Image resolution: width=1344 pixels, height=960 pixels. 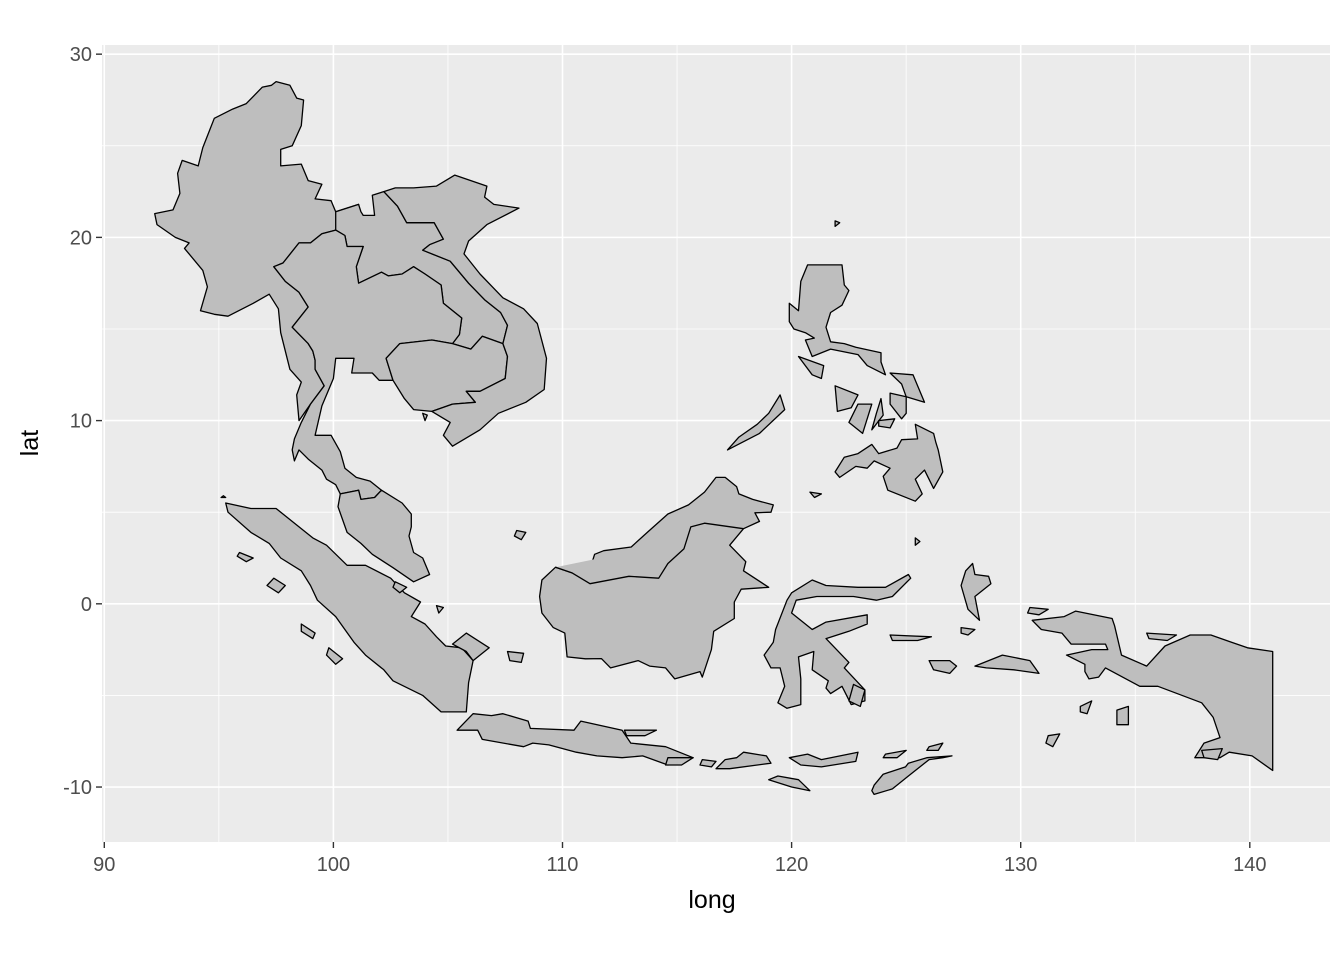 I want to click on land-alor, so click(x=894, y=754).